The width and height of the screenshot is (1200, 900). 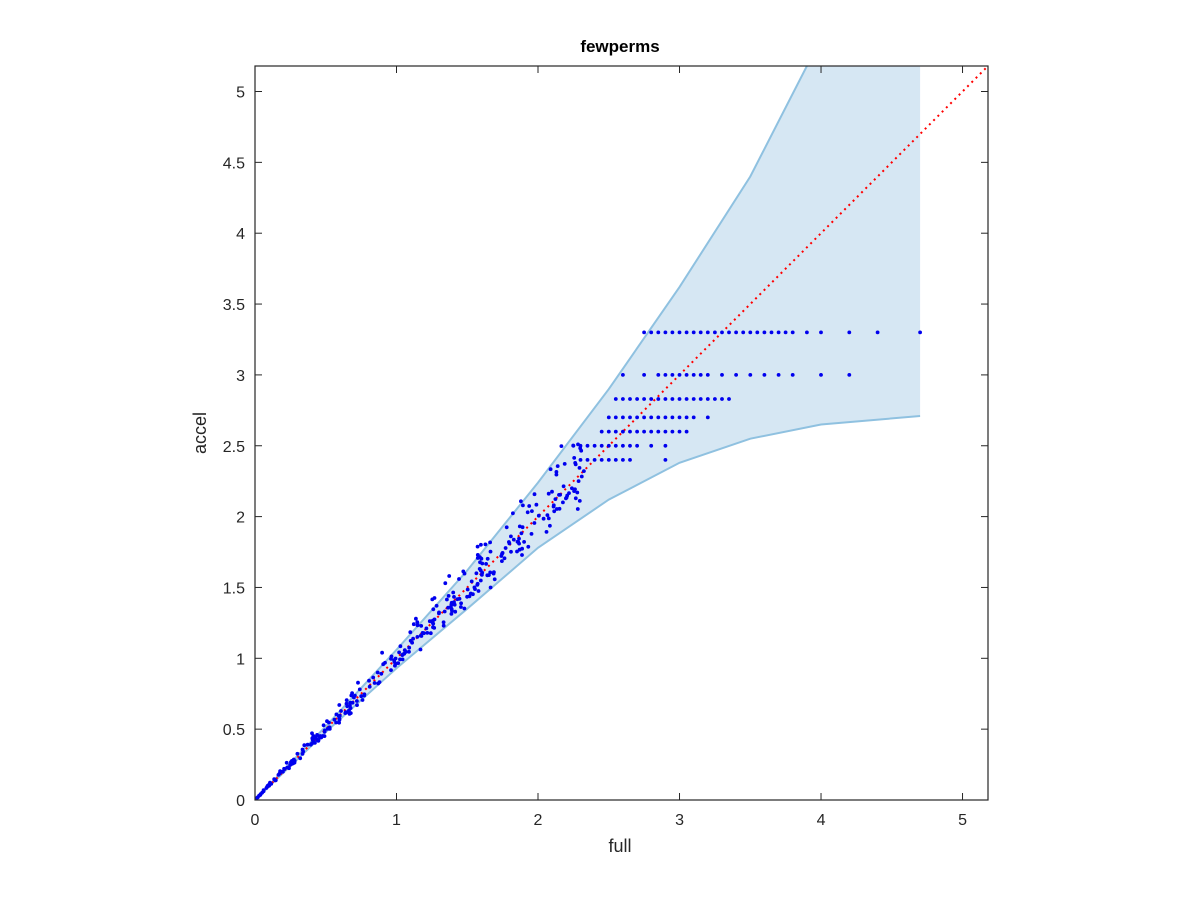 I want to click on y-tick-label: 3.5, so click(x=234, y=305).